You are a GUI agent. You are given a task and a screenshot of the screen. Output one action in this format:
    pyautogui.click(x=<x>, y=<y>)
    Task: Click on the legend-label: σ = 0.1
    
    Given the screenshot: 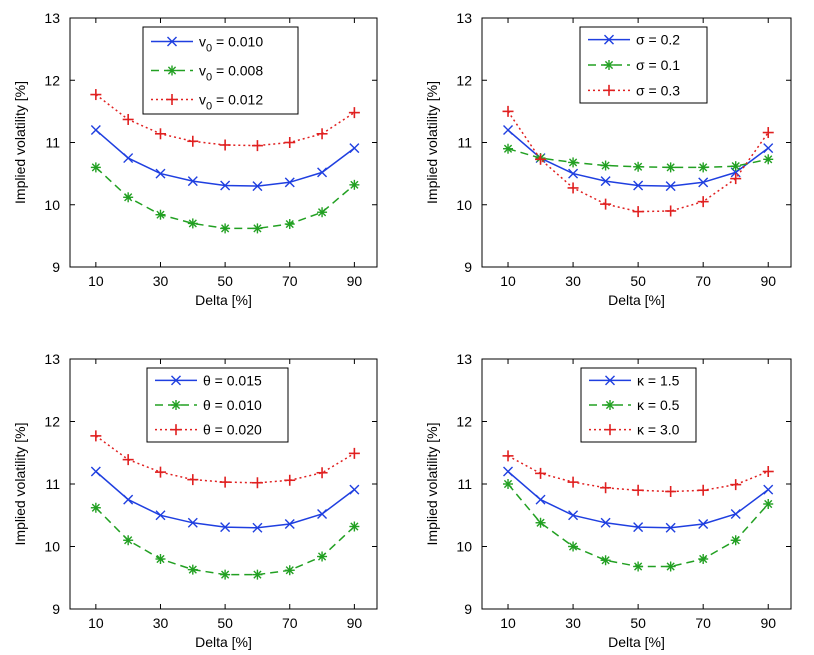 What is the action you would take?
    pyautogui.click(x=658, y=65)
    